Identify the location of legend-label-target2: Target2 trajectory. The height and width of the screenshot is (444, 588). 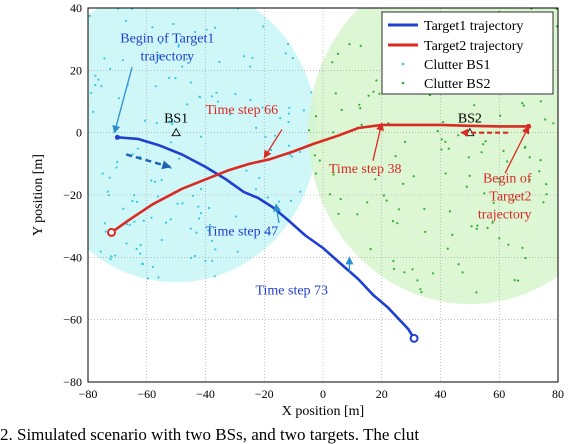
(473, 46).